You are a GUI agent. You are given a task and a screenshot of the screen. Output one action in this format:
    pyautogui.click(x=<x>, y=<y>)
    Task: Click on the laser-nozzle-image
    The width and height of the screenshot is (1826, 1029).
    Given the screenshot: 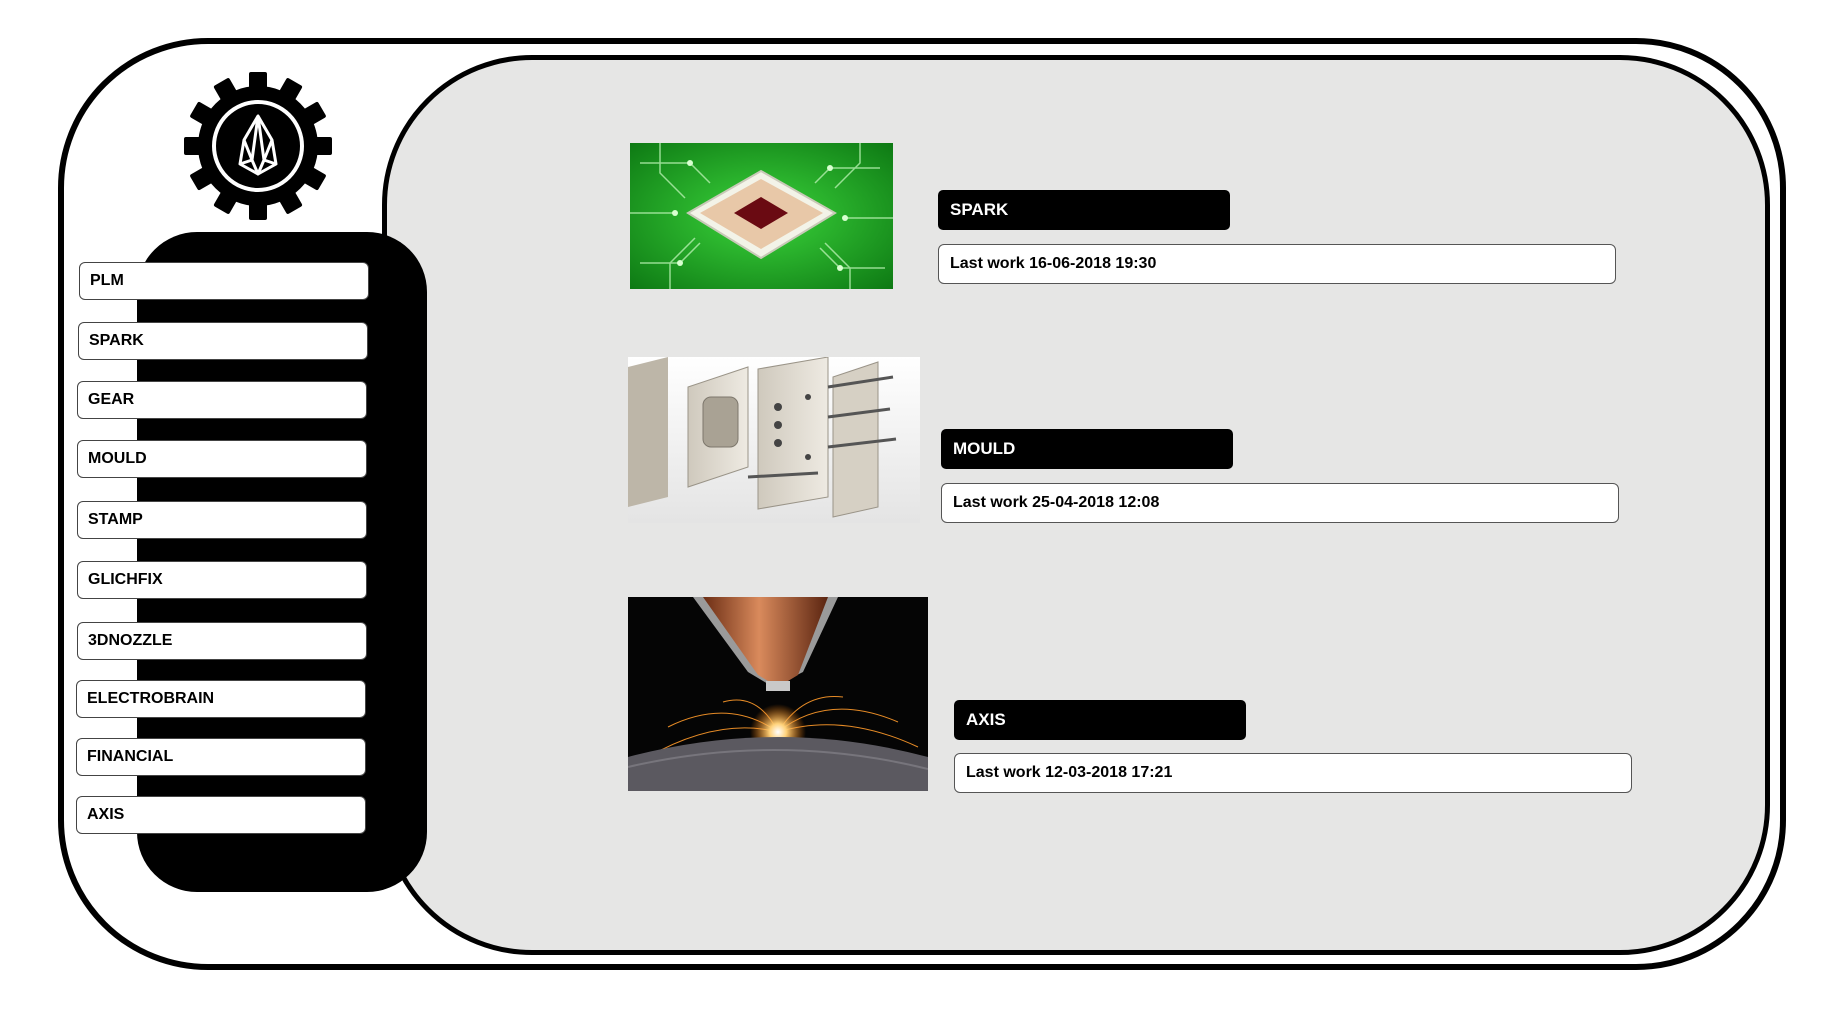 What is the action you would take?
    pyautogui.click(x=778, y=694)
    